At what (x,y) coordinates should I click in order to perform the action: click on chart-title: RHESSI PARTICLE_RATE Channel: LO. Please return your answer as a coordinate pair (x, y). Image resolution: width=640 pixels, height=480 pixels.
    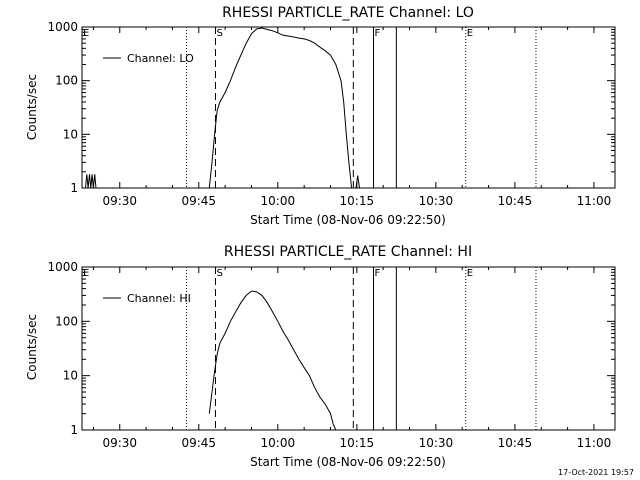
    Looking at the image, I should click on (348, 13).